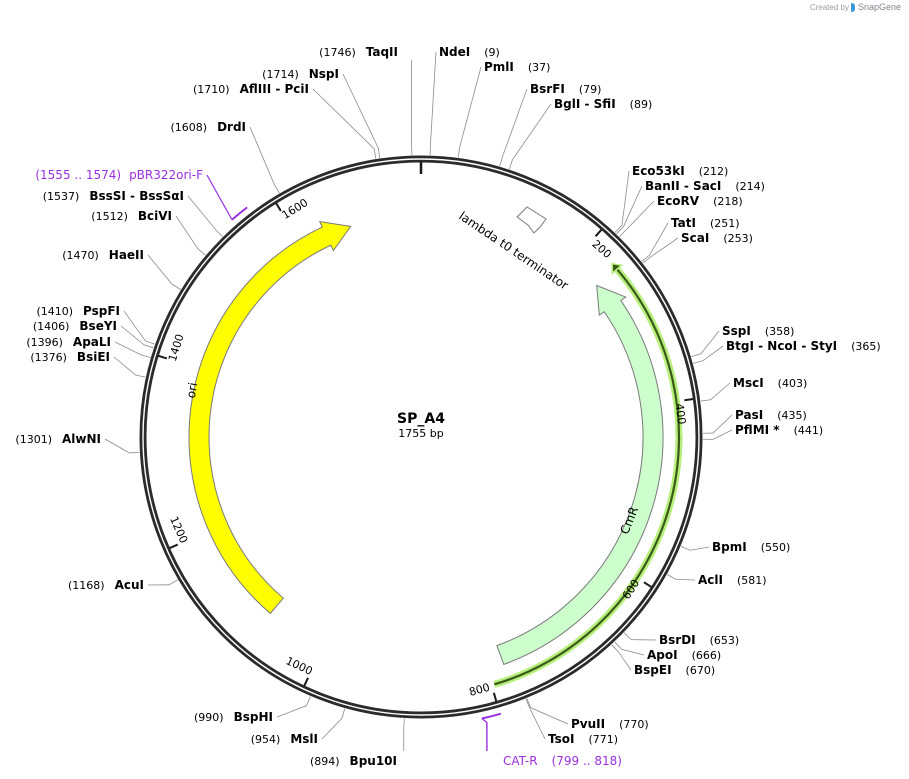 The image size is (909, 779). Describe the element at coordinates (732, 580) in the screenshot. I see `site-label: AclI (581)` at that location.